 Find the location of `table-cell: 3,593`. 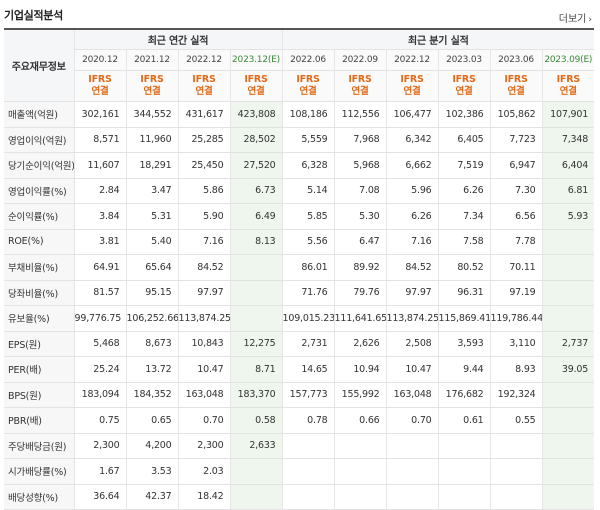

table-cell: 3,593 is located at coordinates (464, 344).